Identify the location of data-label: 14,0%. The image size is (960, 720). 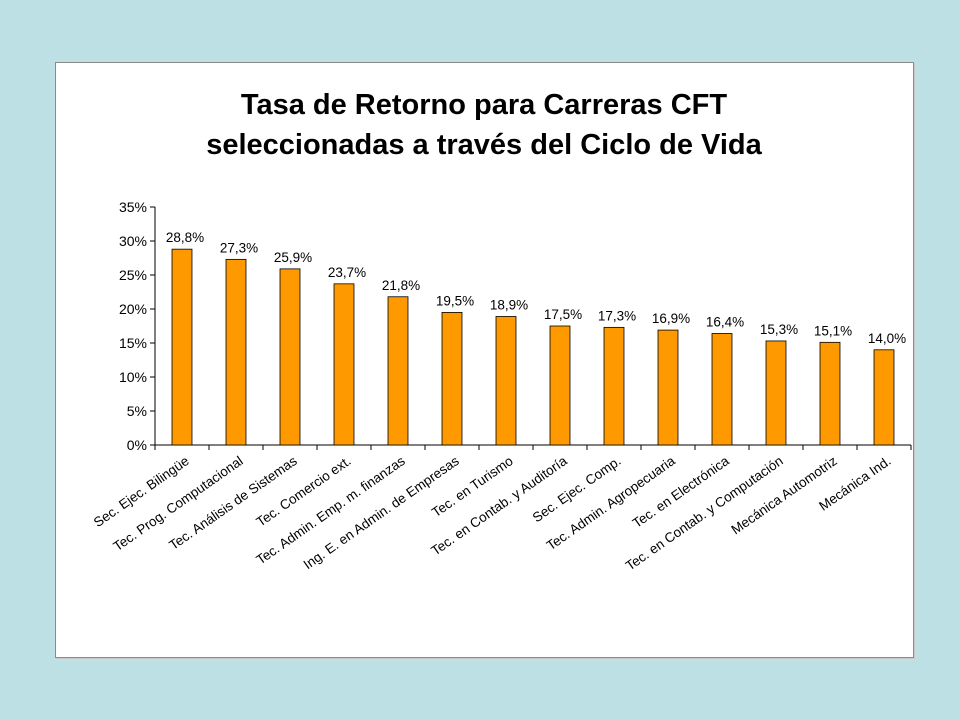
(887, 338).